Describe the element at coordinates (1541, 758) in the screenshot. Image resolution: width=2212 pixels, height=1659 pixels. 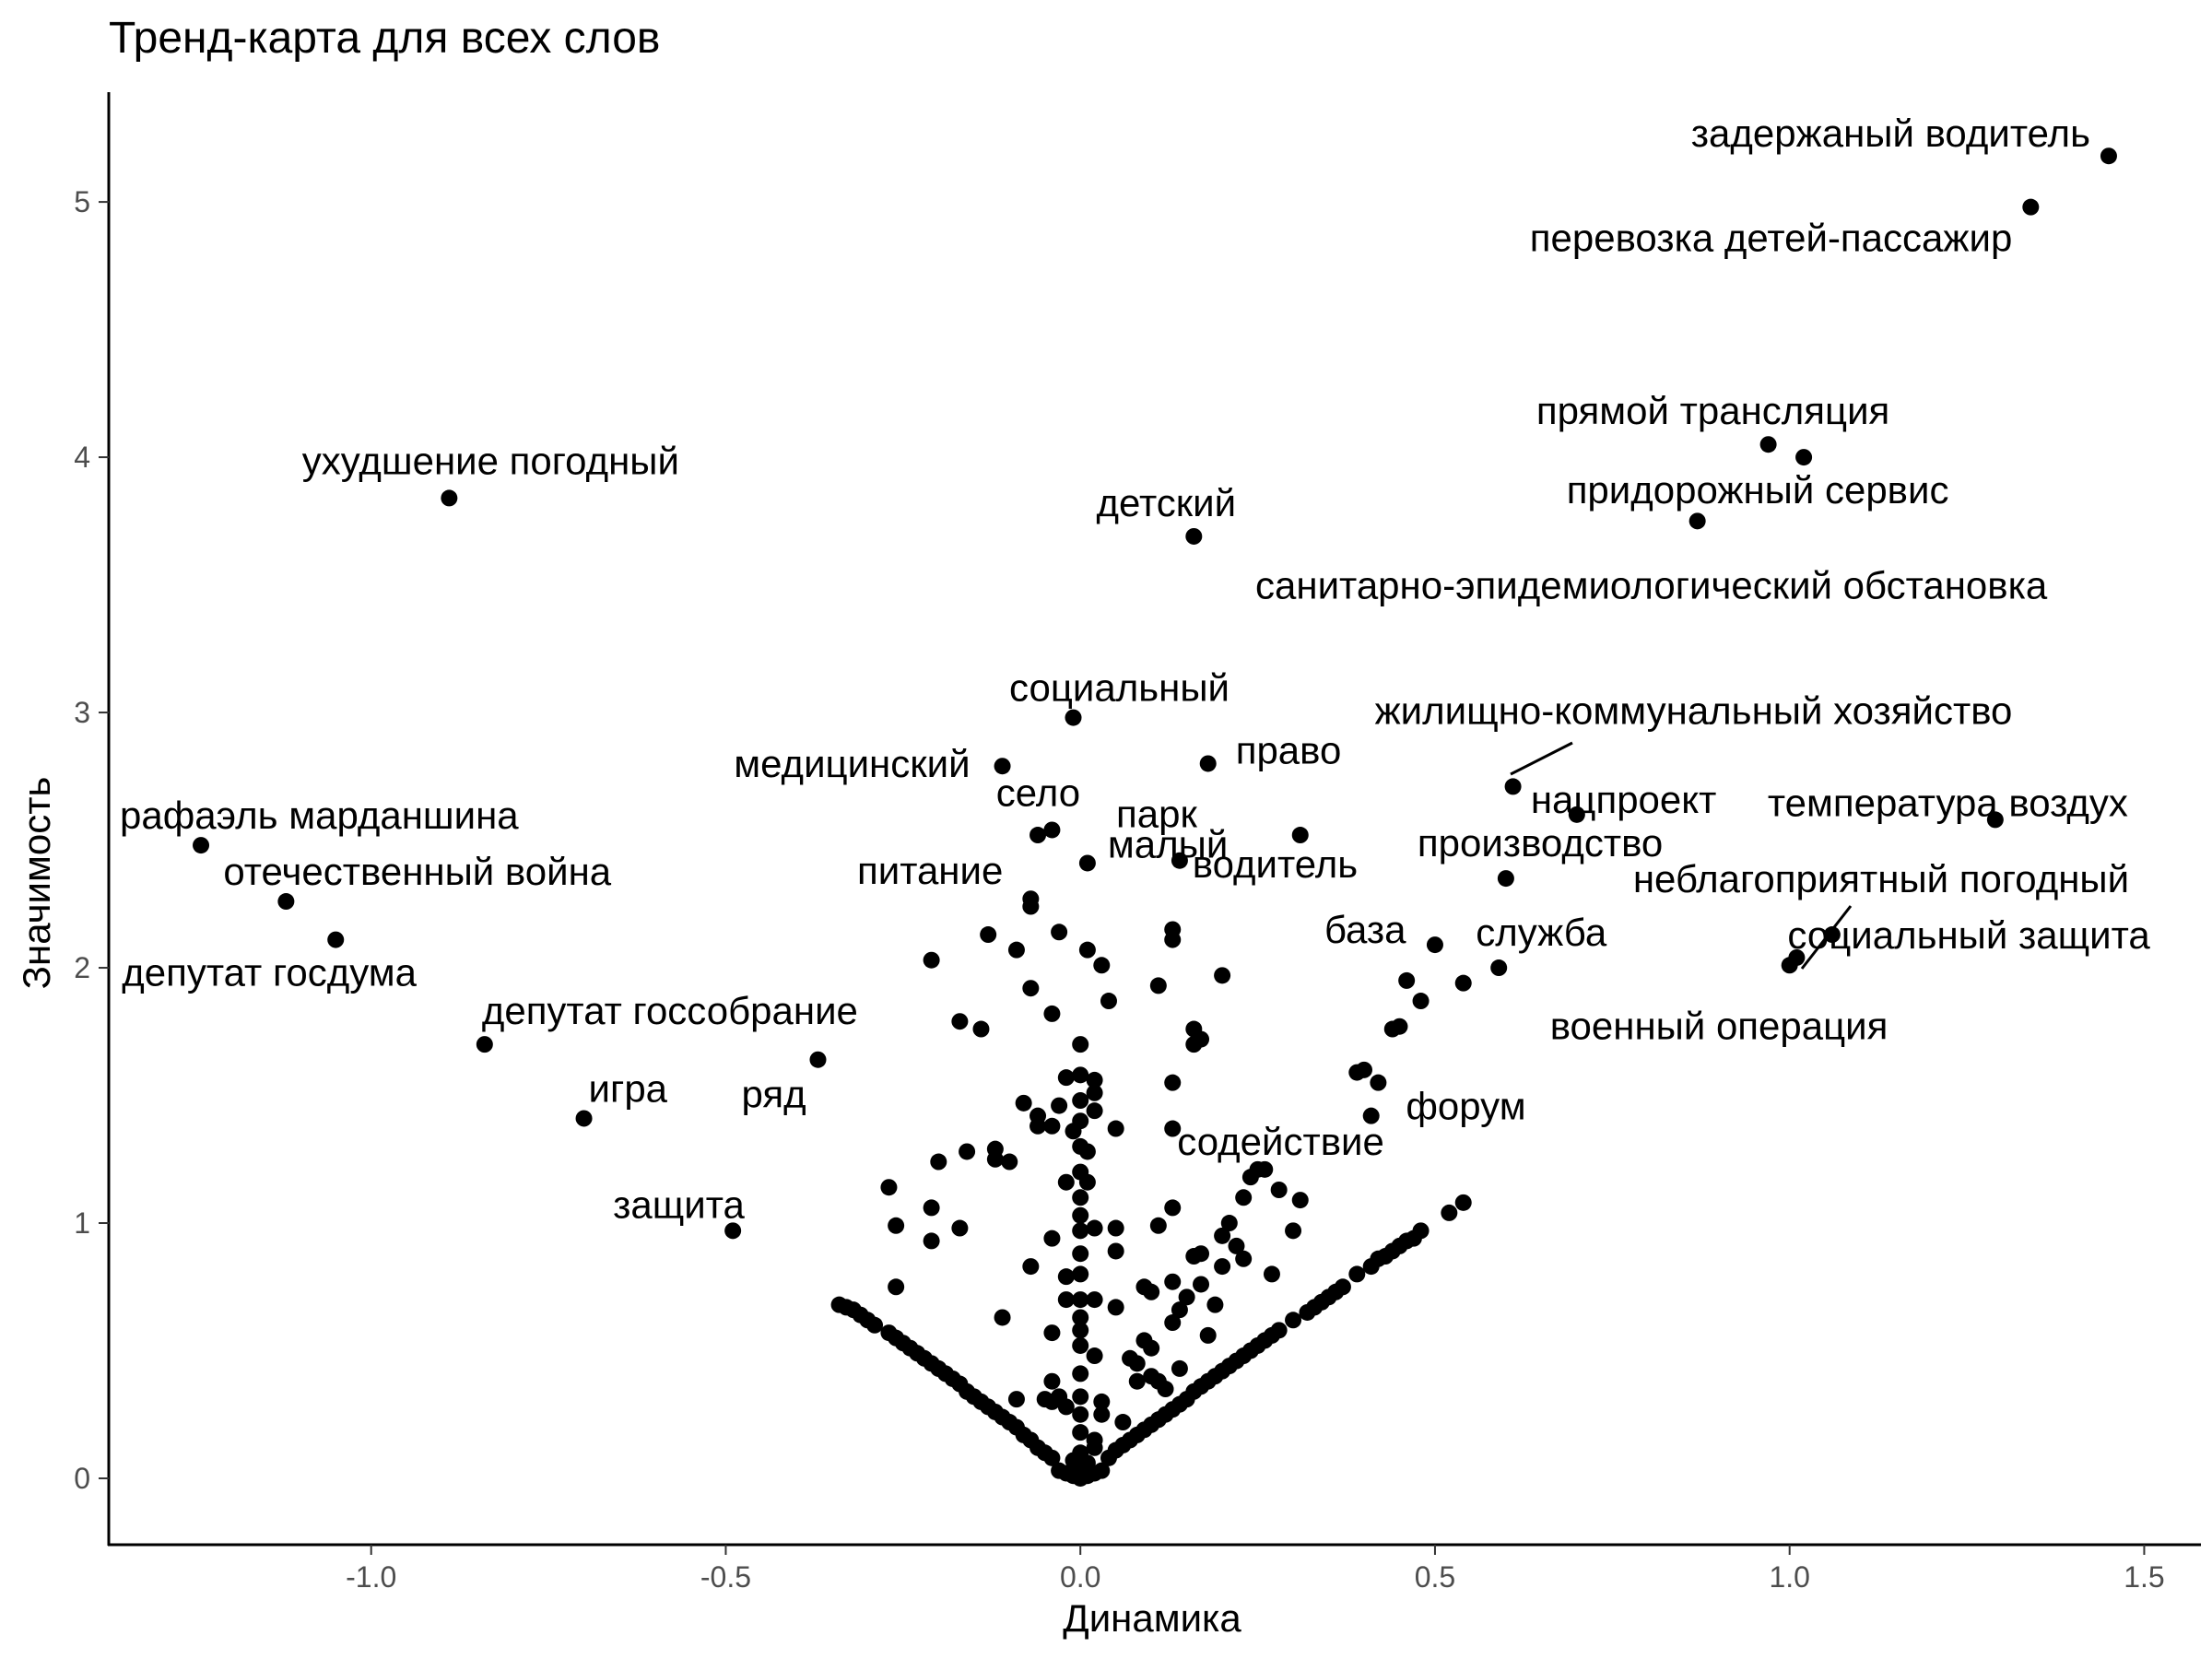
I see `leader-line` at that location.